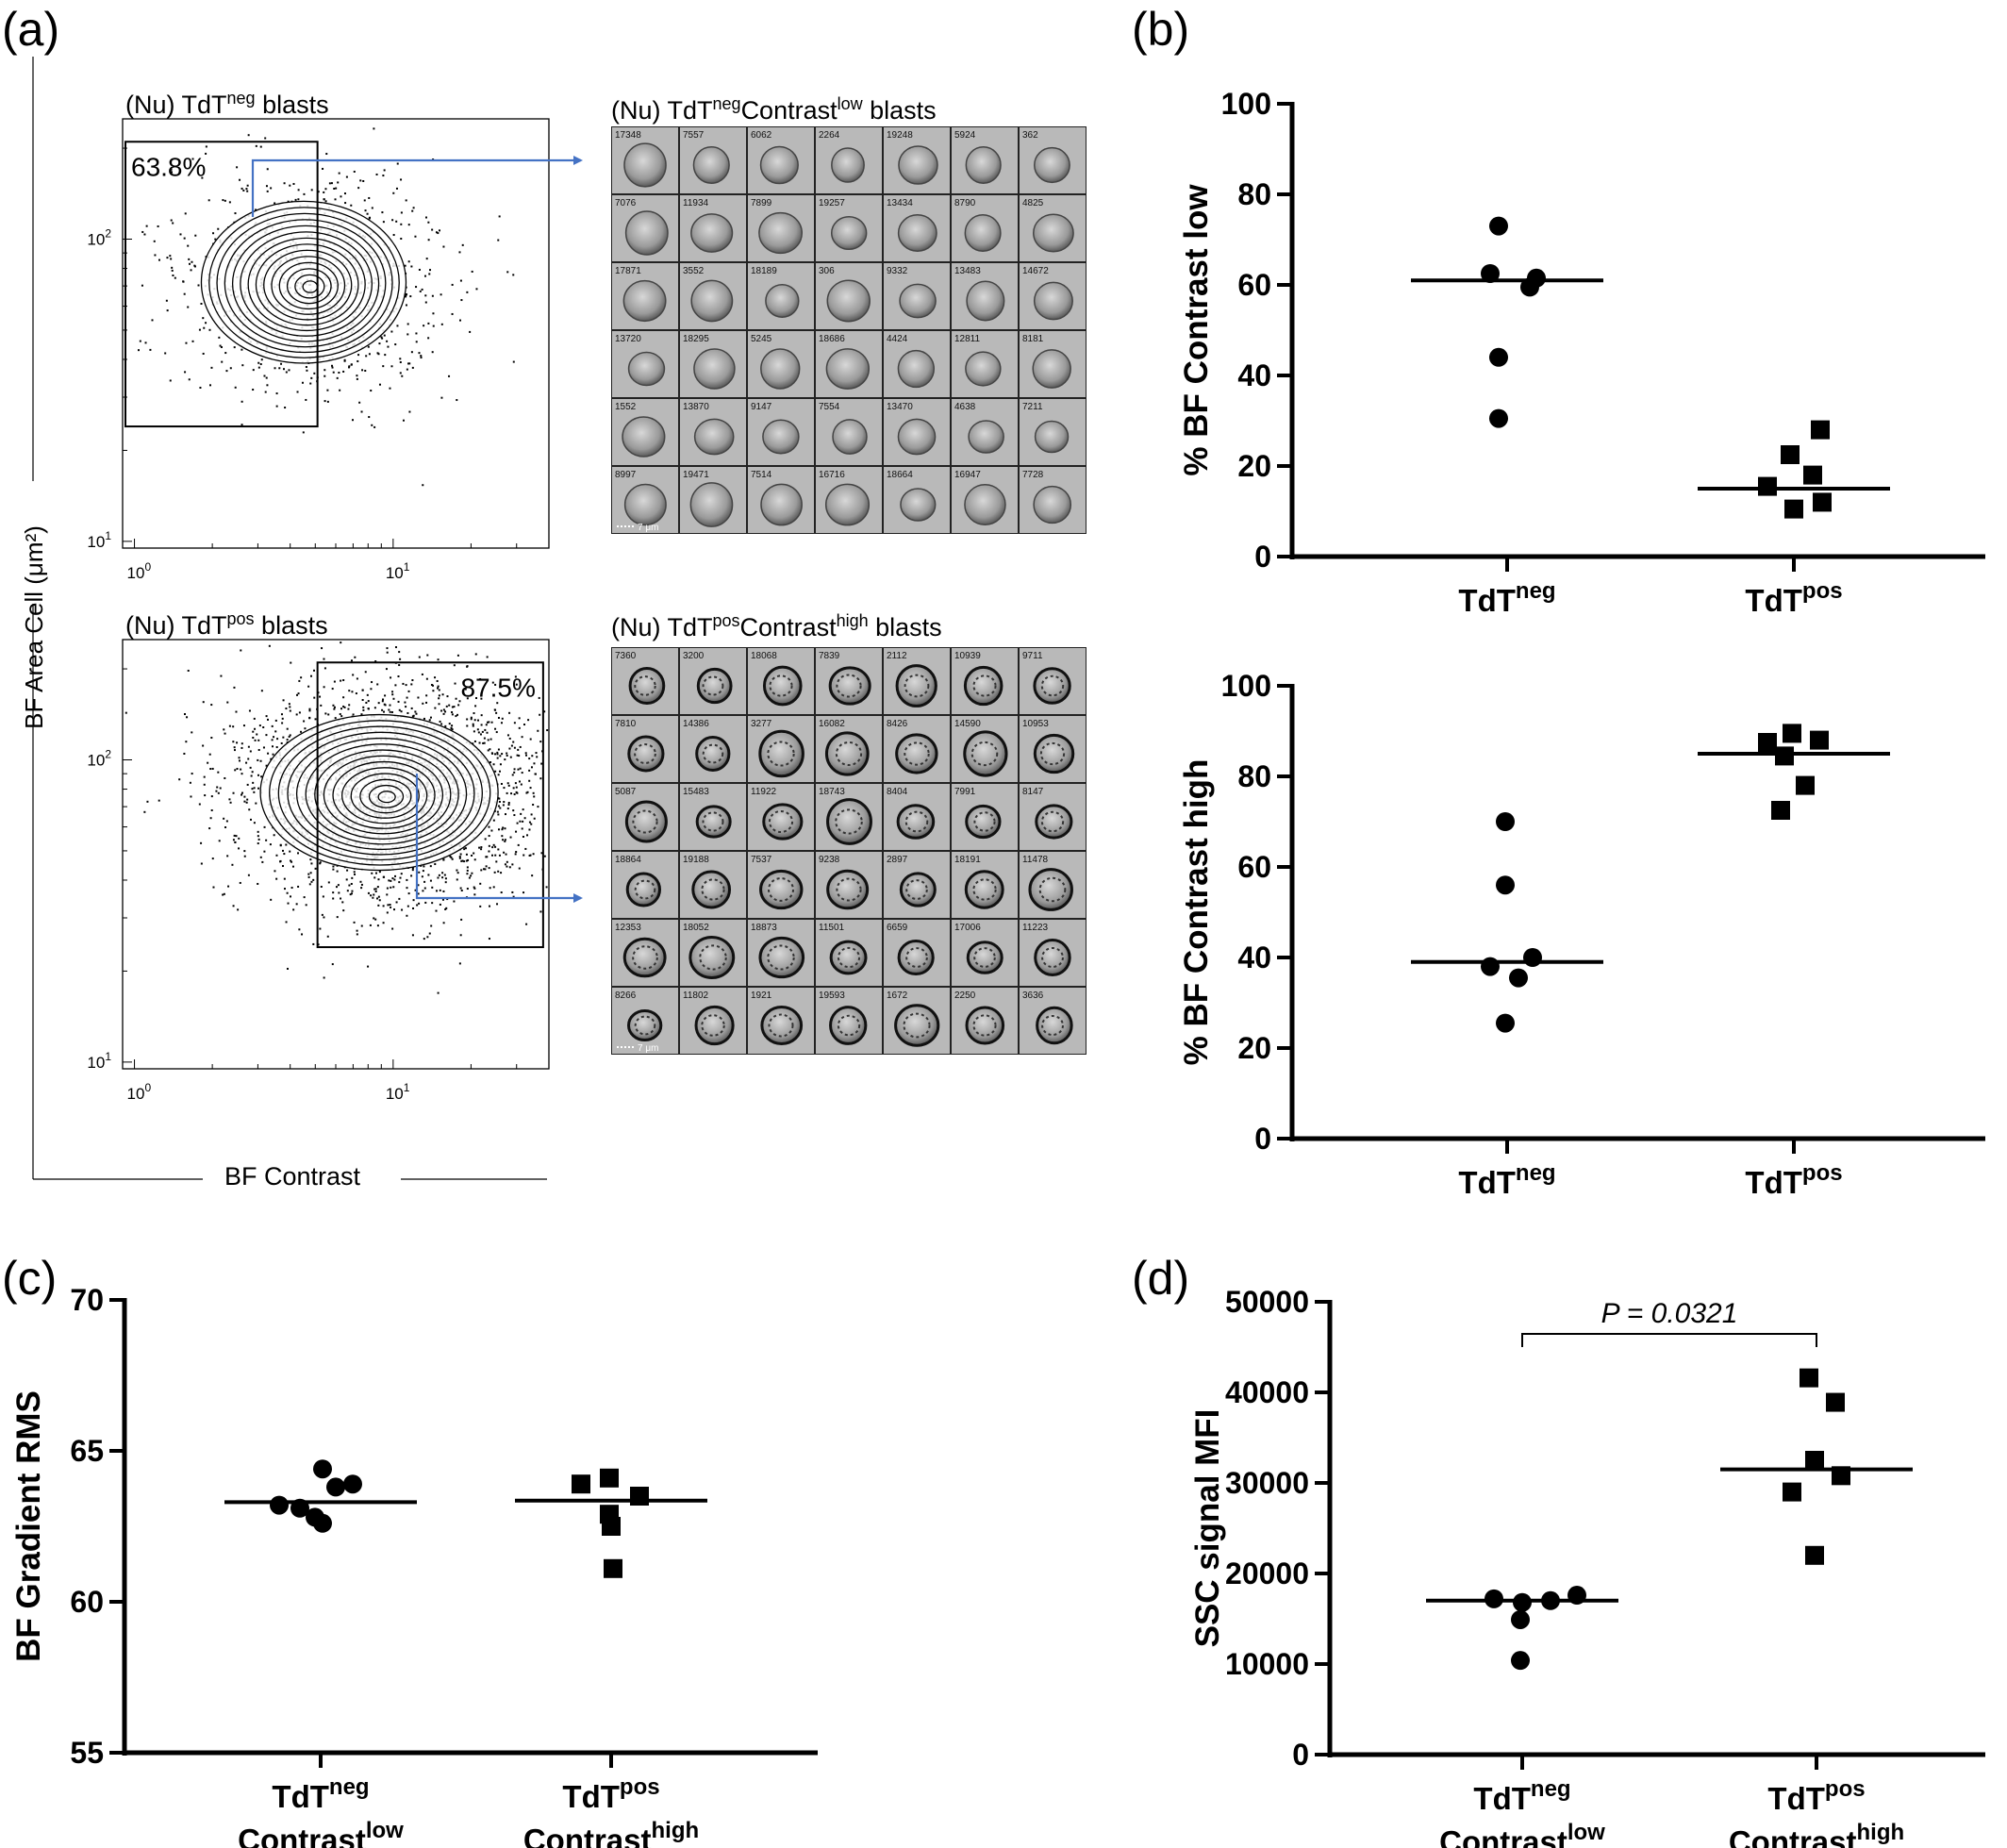 This screenshot has width=2007, height=1848. What do you see at coordinates (696, 792) in the screenshot?
I see `cell-id-label: 15483` at bounding box center [696, 792].